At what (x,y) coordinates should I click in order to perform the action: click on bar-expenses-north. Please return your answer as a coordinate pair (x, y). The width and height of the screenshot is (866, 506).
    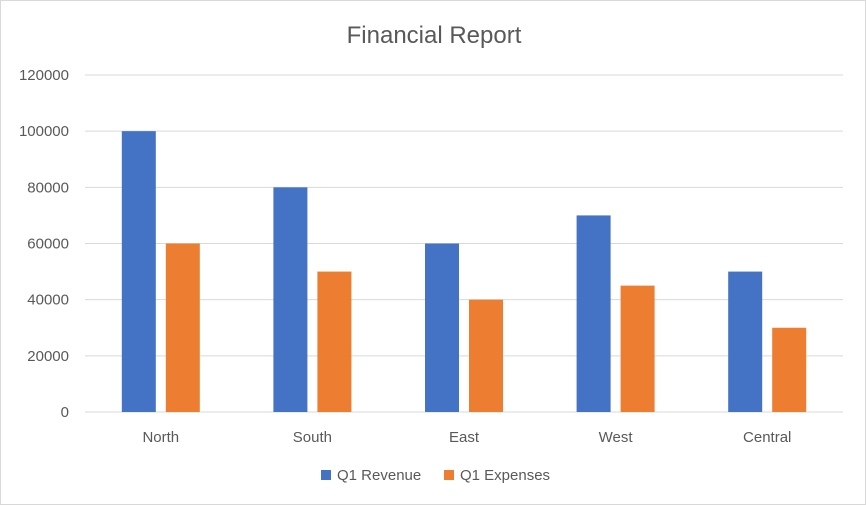
    Looking at the image, I should click on (182, 327).